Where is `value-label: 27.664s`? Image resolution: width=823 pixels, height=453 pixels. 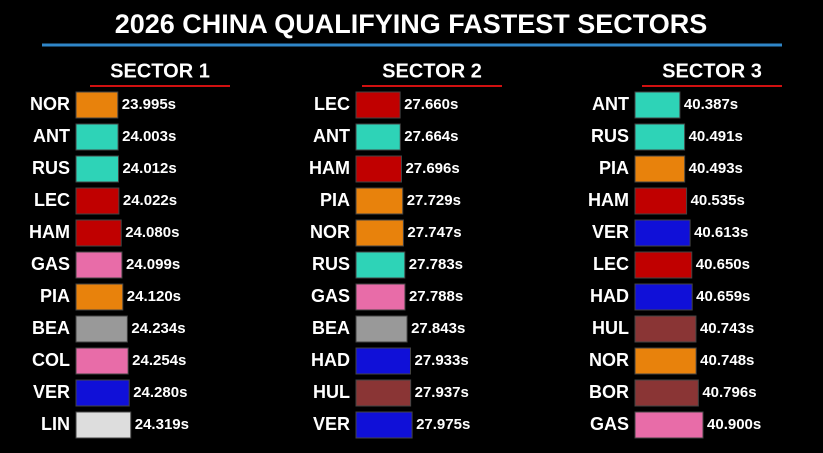
value-label: 27.664s is located at coordinates (431, 136).